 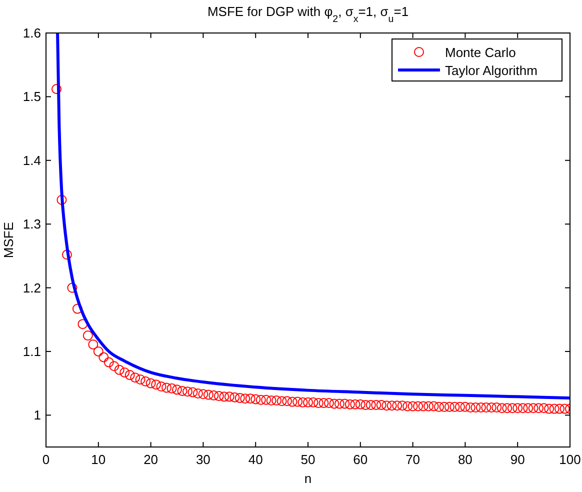 What do you see at coordinates (517, 459) in the screenshot?
I see `x-tick-label: 90` at bounding box center [517, 459].